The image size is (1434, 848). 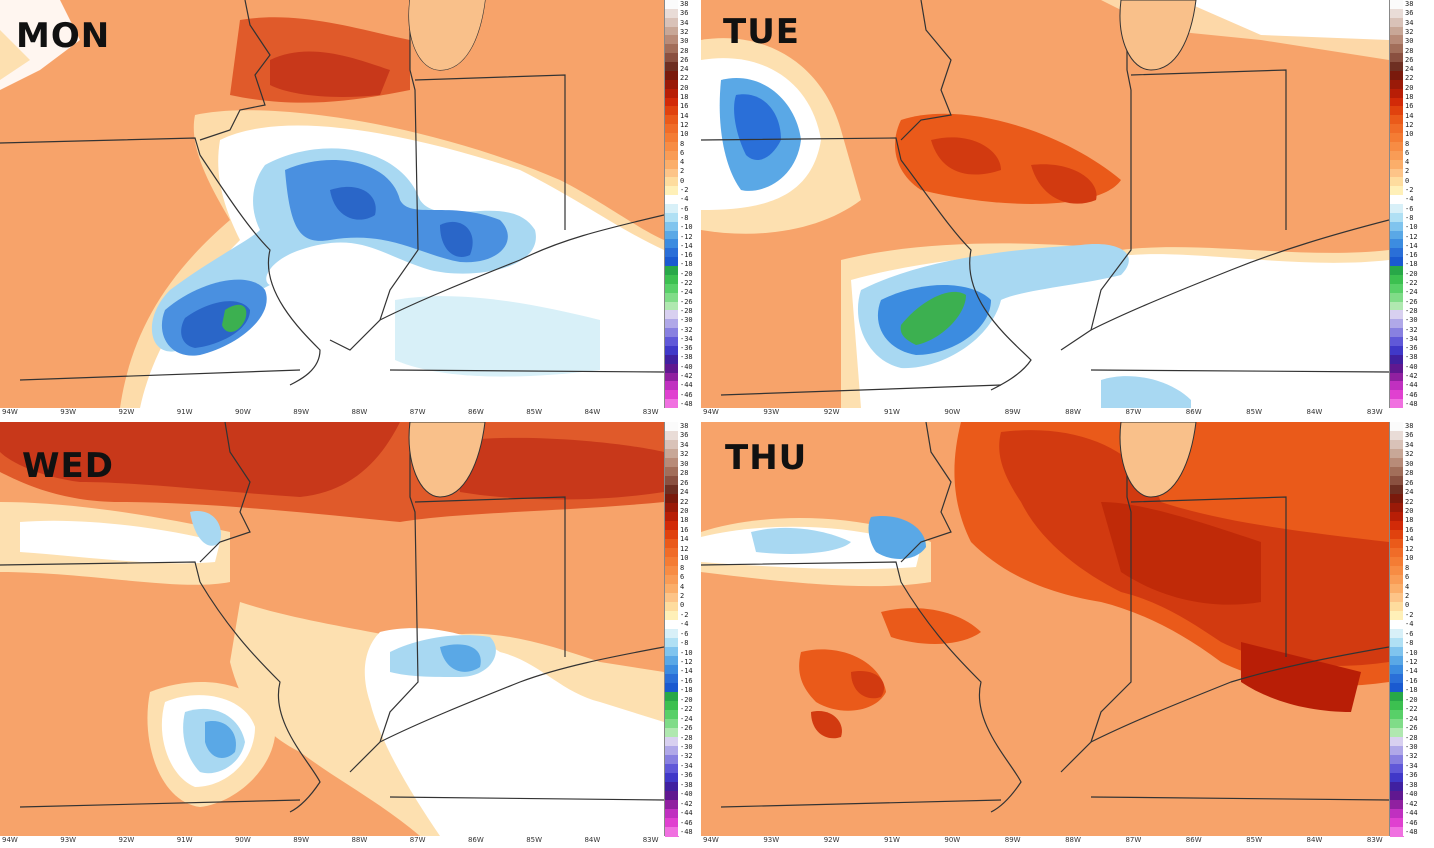 I want to click on longitude-tick-label: 85W, so click(x=1254, y=840).